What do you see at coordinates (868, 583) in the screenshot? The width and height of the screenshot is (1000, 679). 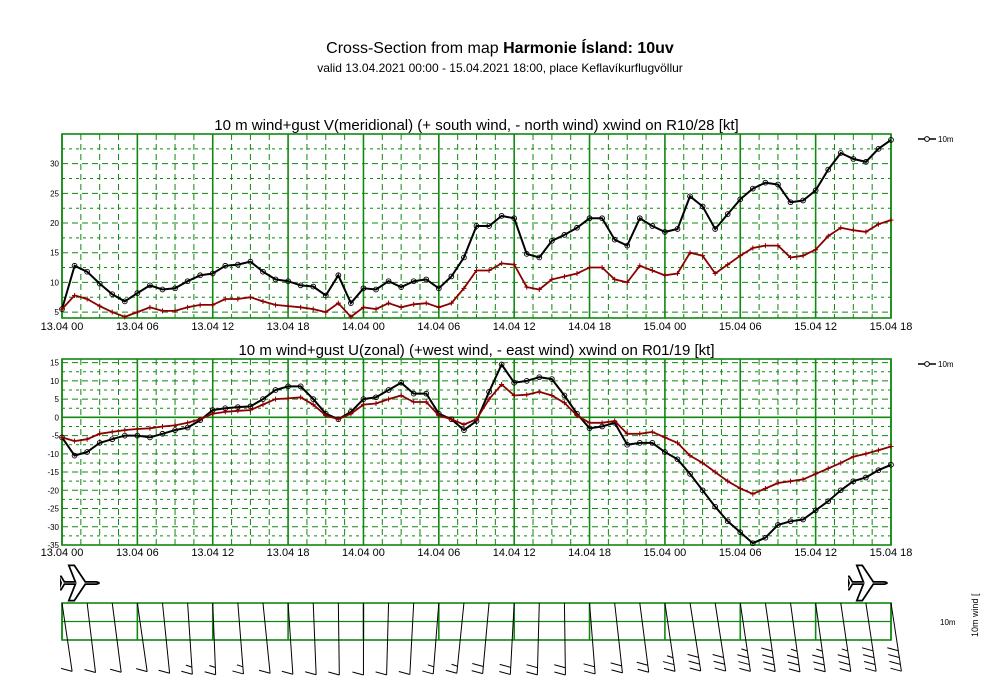 I see `airplane-icon-right` at bounding box center [868, 583].